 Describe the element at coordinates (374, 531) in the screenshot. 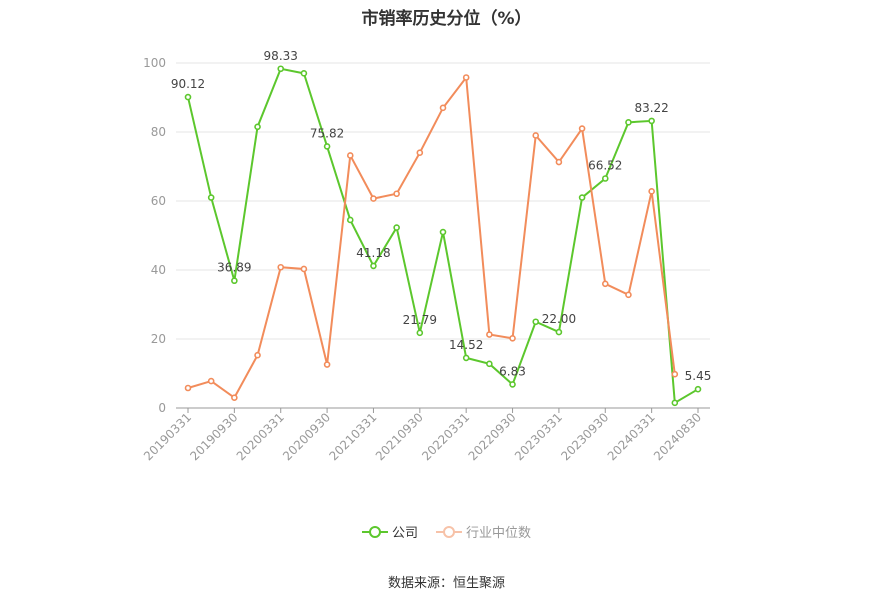

I see `legend-company-marker-icon` at that location.